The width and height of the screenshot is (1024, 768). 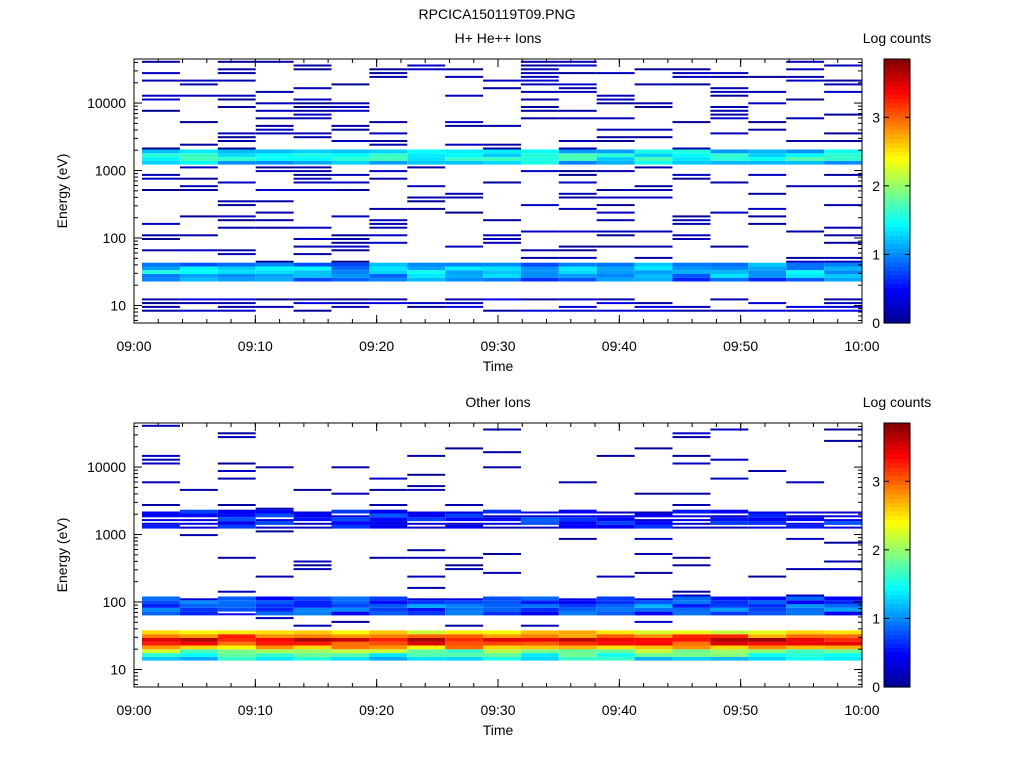 What do you see at coordinates (897, 544) in the screenshot?
I see `colorbar: 0 1 2 3 Log counts` at bounding box center [897, 544].